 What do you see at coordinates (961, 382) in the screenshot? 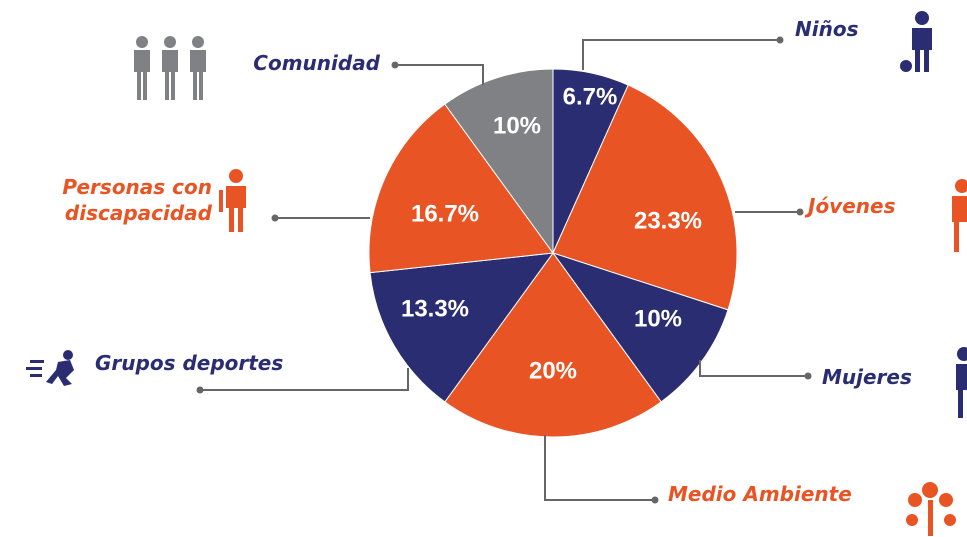
I see `icon-mujeres` at bounding box center [961, 382].